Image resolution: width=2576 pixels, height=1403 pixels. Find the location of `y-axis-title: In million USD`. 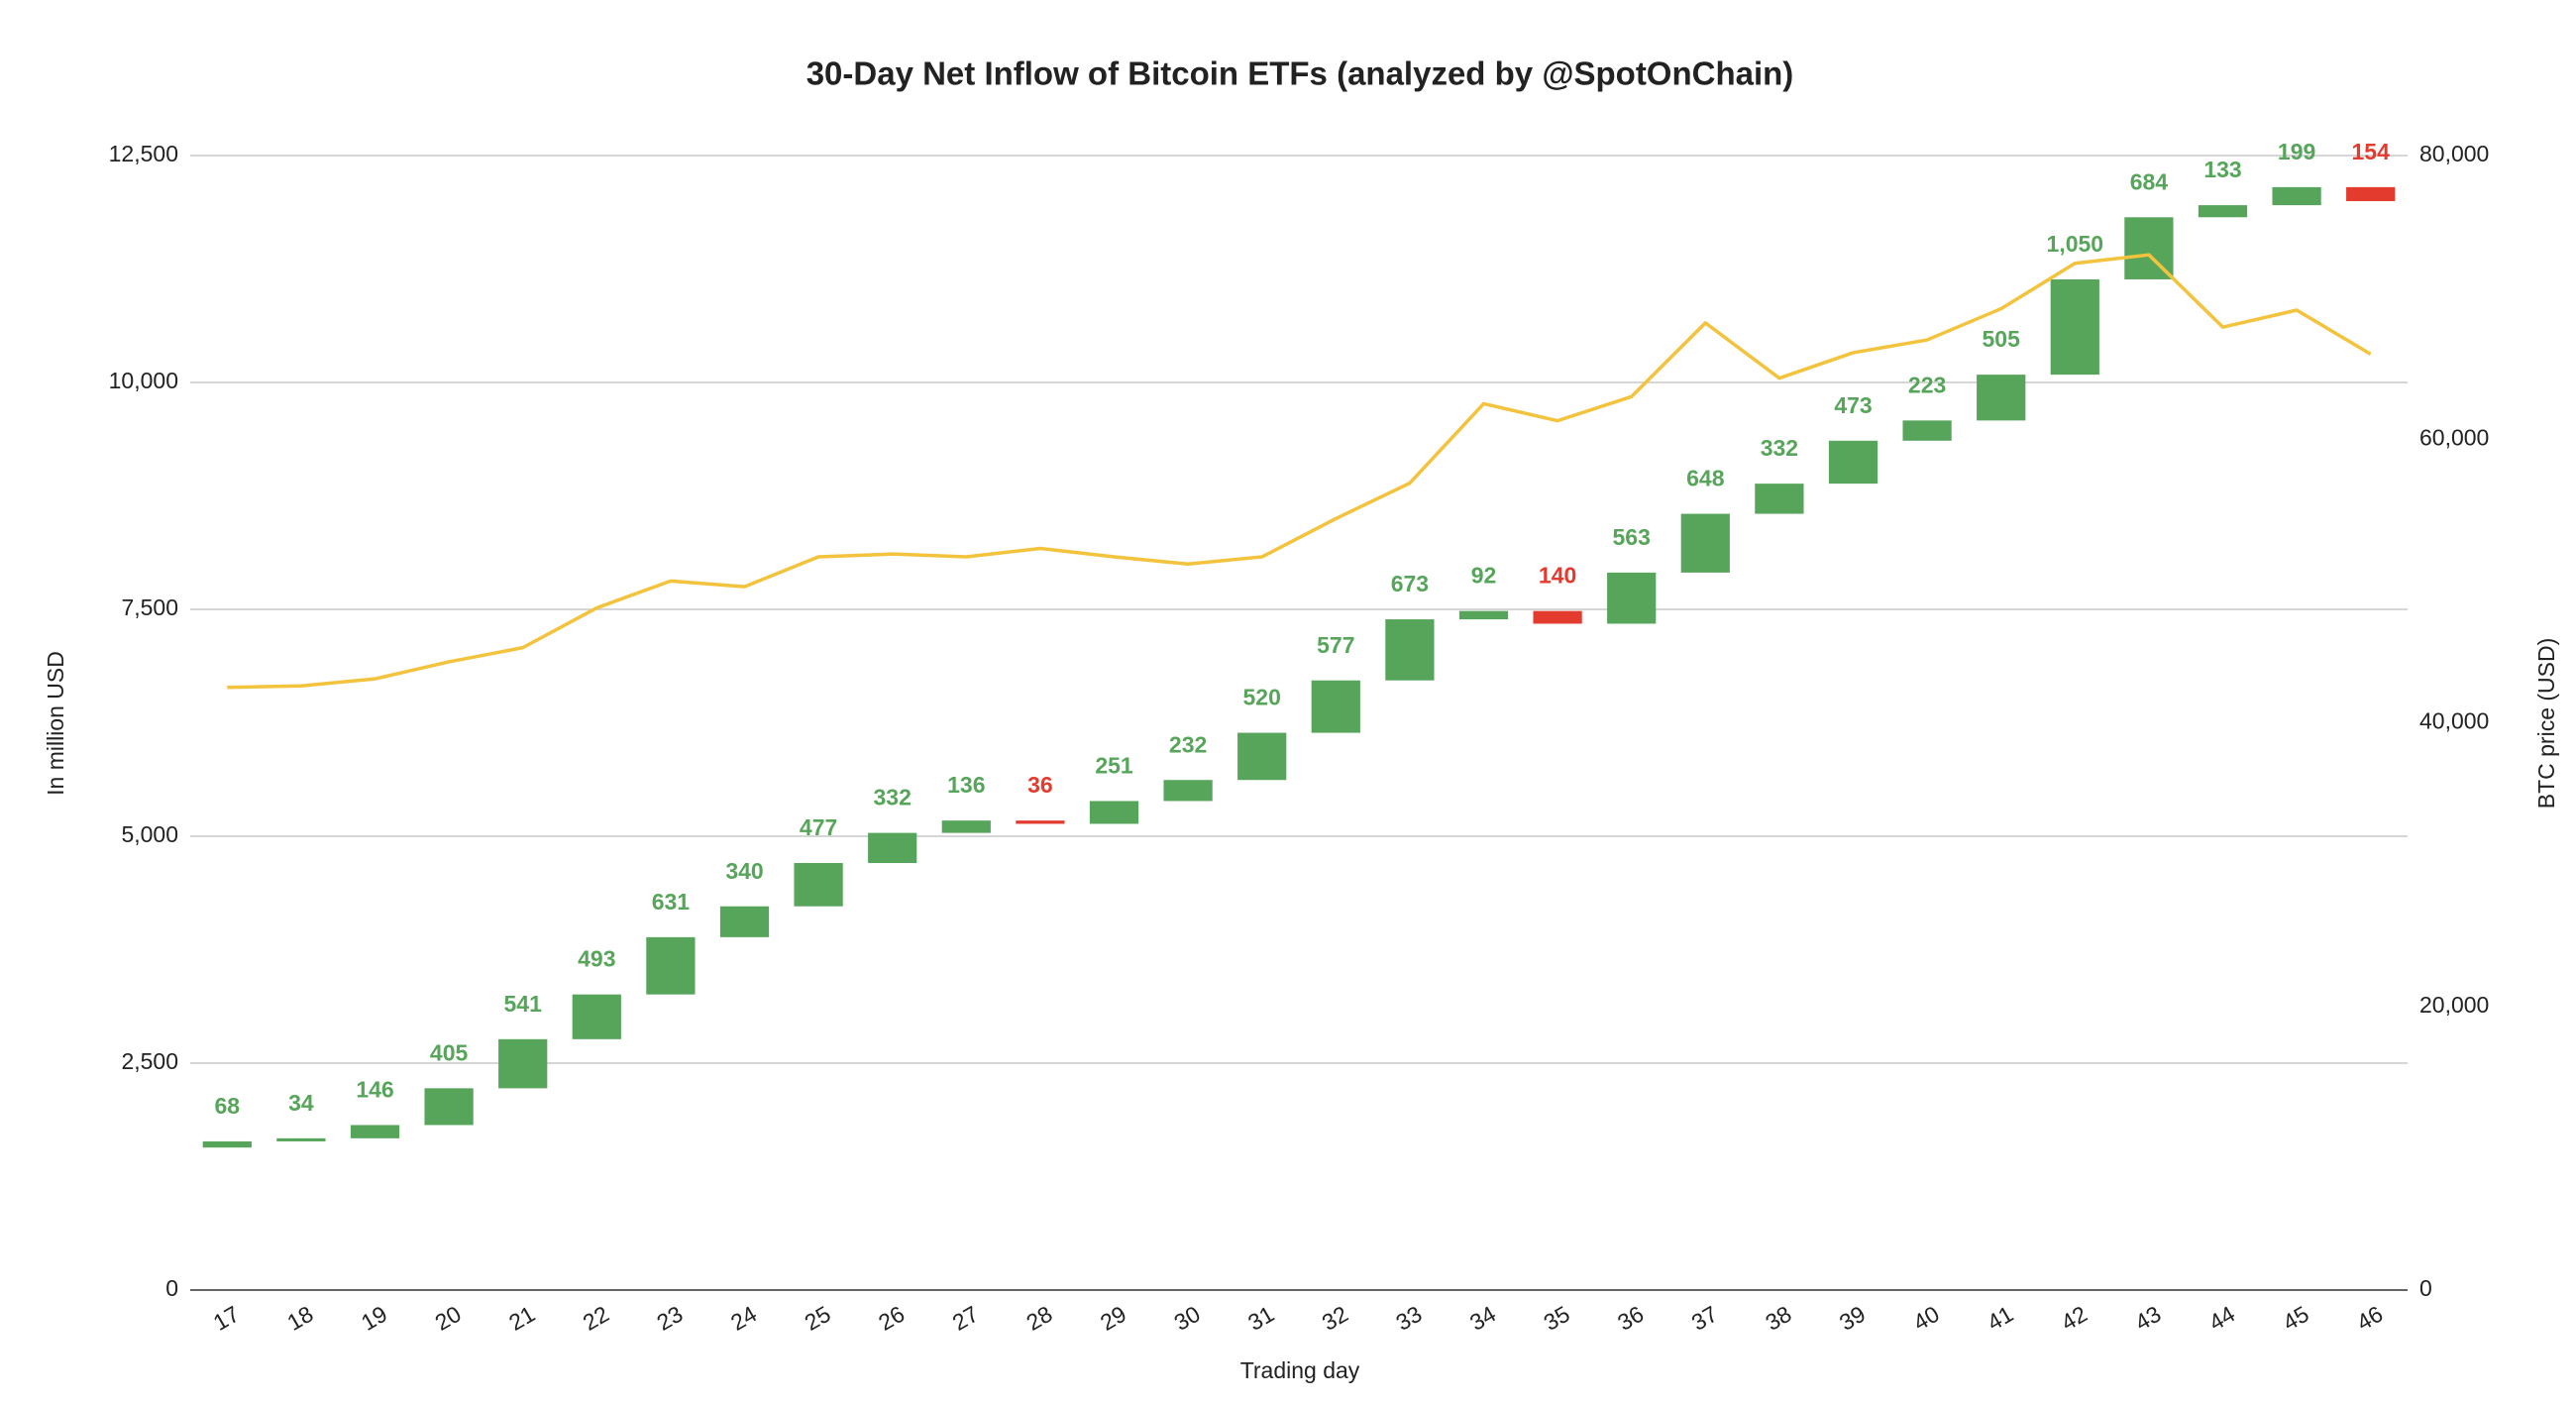

y-axis-title: In million USD is located at coordinates (55, 723).